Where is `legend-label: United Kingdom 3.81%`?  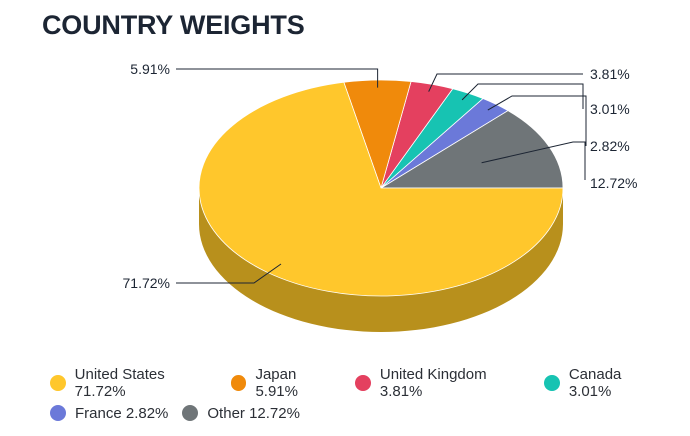 legend-label: United Kingdom 3.81% is located at coordinates (433, 383).